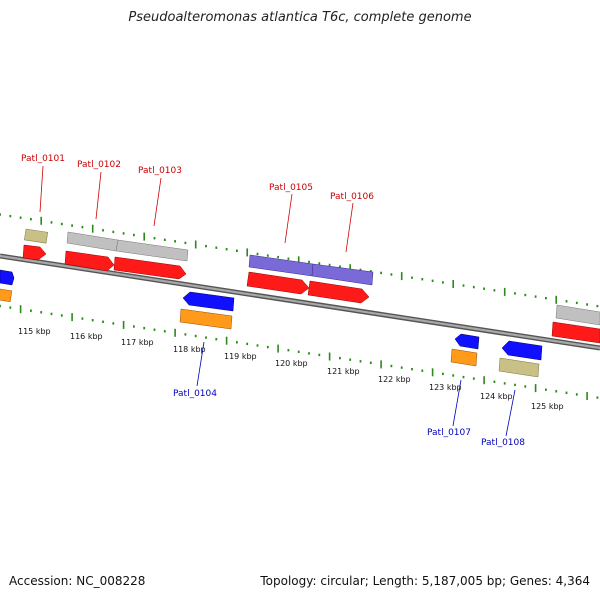 The image size is (600, 600). Describe the element at coordinates (291, 363) in the screenshot. I see `kbp-label: 120 kbp` at that location.